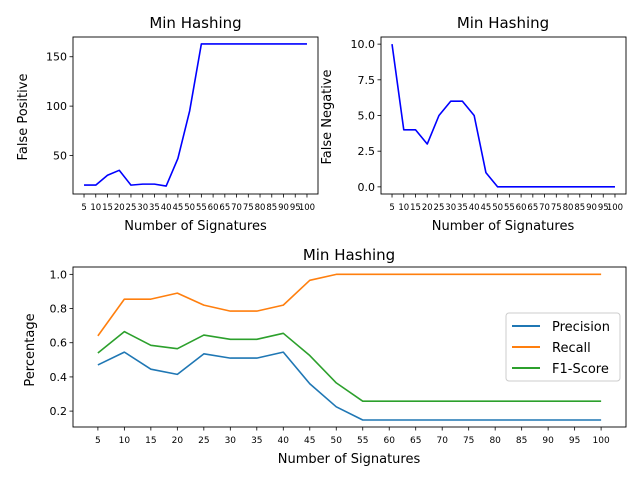 This screenshot has height=481, width=641. Describe the element at coordinates (23, 117) in the screenshot. I see `y-axis-label: False Positive` at that location.